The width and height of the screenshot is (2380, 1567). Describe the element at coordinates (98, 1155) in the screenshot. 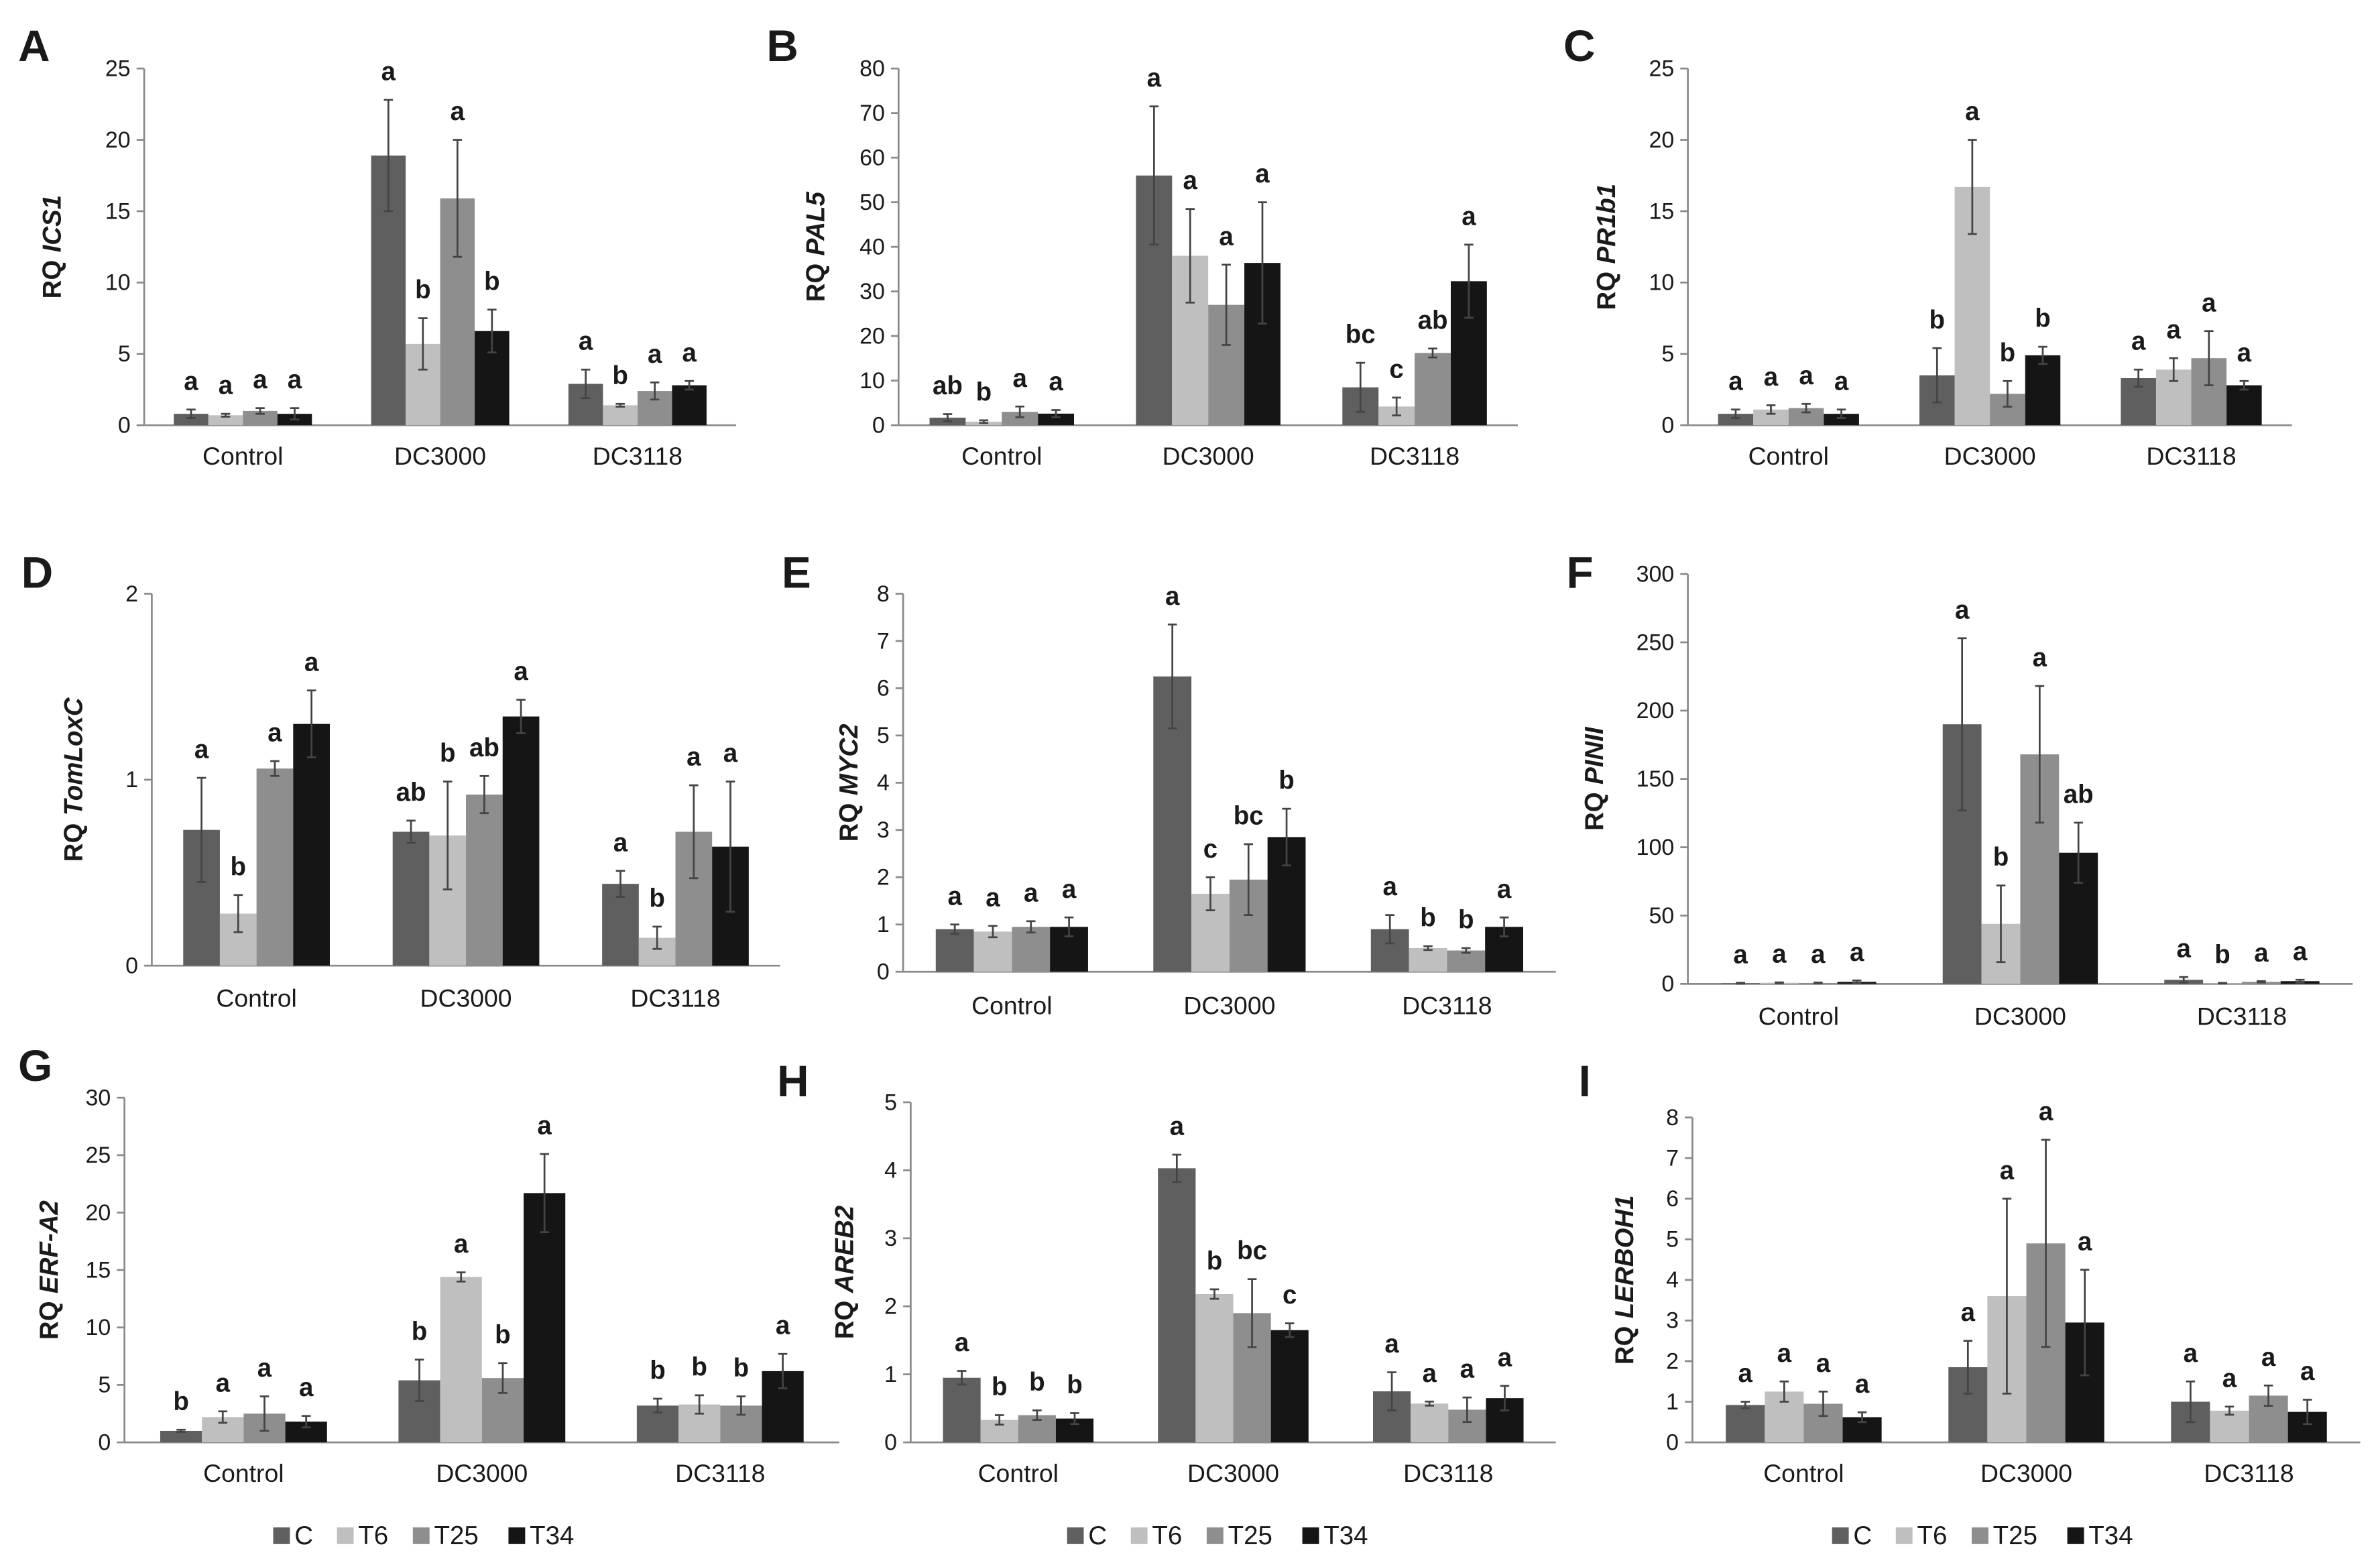

I see `y-tick-label: 25` at that location.